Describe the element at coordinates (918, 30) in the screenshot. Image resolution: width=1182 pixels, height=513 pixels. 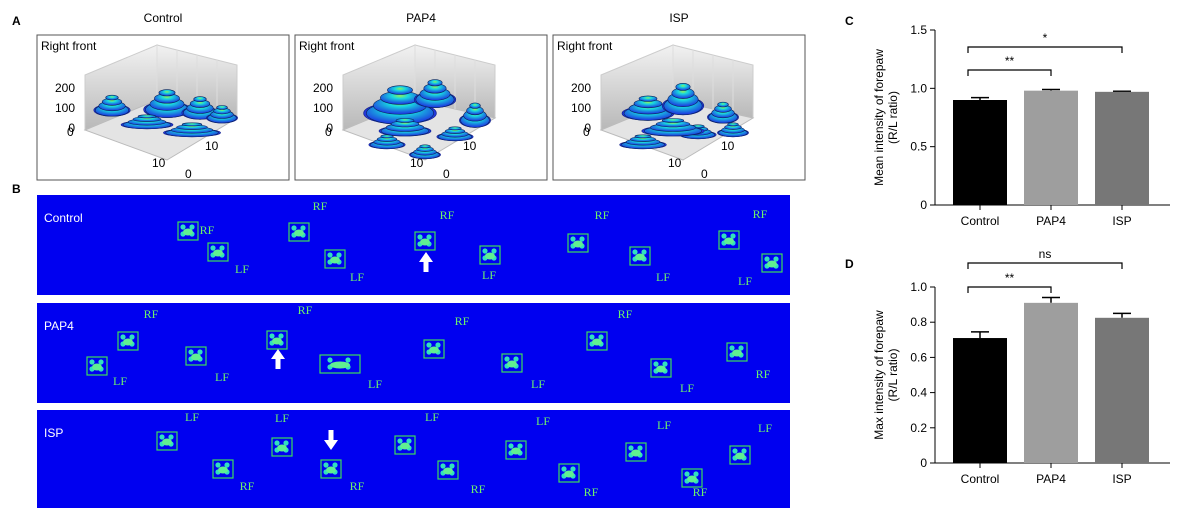
I see `y-tick-label: 1.5` at that location.